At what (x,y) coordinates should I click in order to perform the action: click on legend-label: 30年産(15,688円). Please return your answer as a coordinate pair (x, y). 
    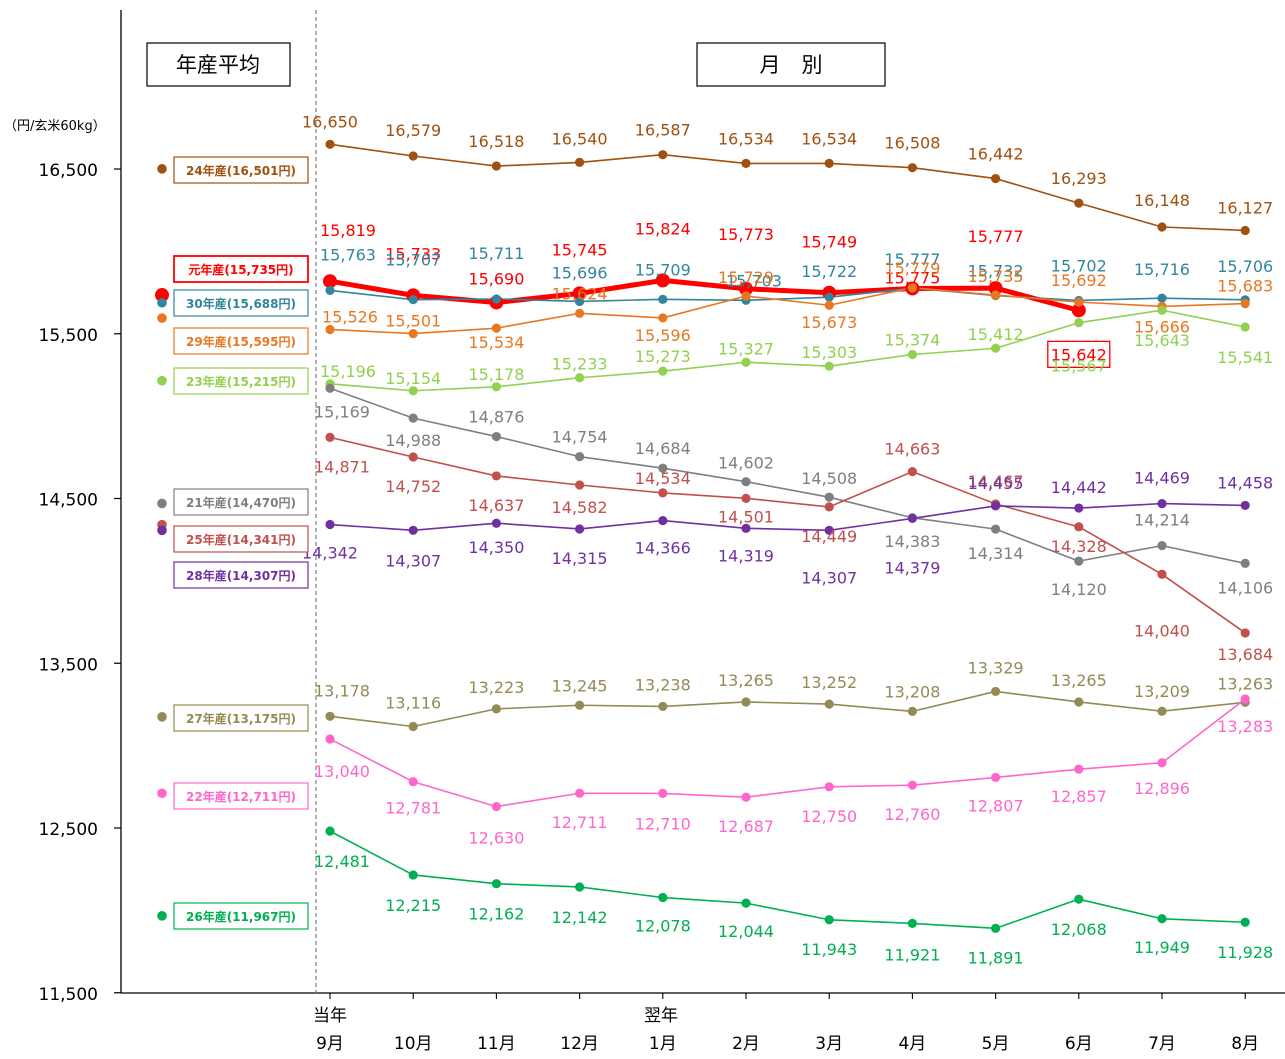
    Looking at the image, I should click on (241, 303).